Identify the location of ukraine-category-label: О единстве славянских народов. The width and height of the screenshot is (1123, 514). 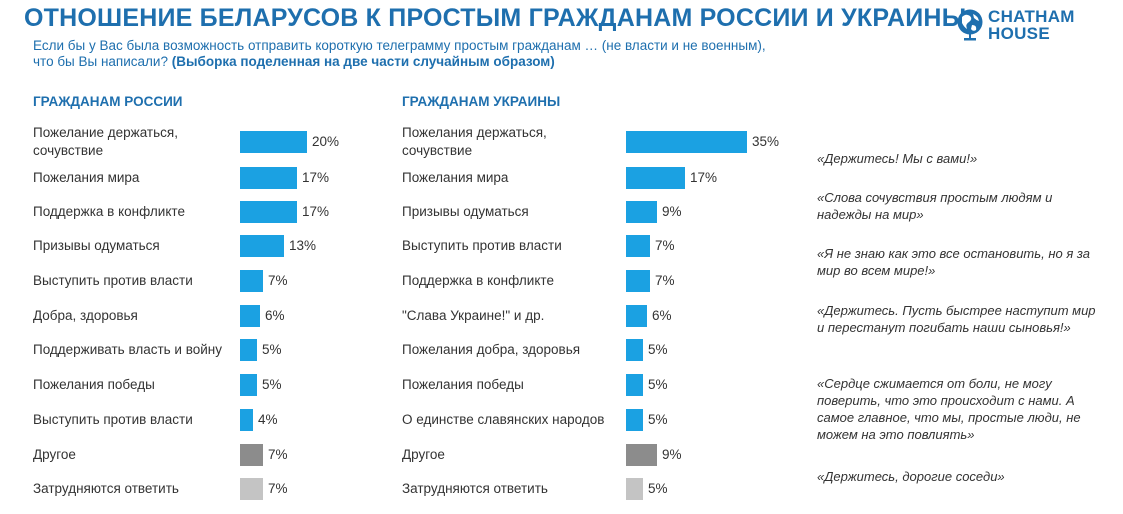
(503, 419).